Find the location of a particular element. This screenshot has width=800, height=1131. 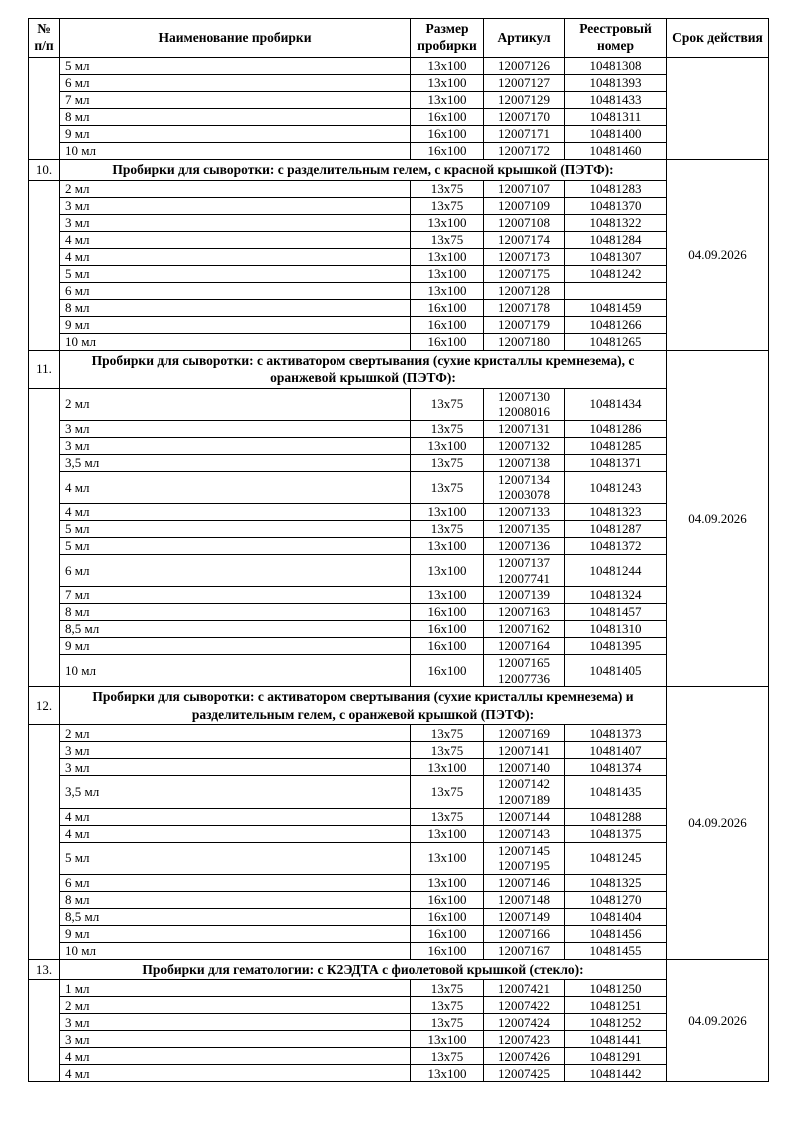

row-article-cell: 12007144 is located at coordinates (524, 816).